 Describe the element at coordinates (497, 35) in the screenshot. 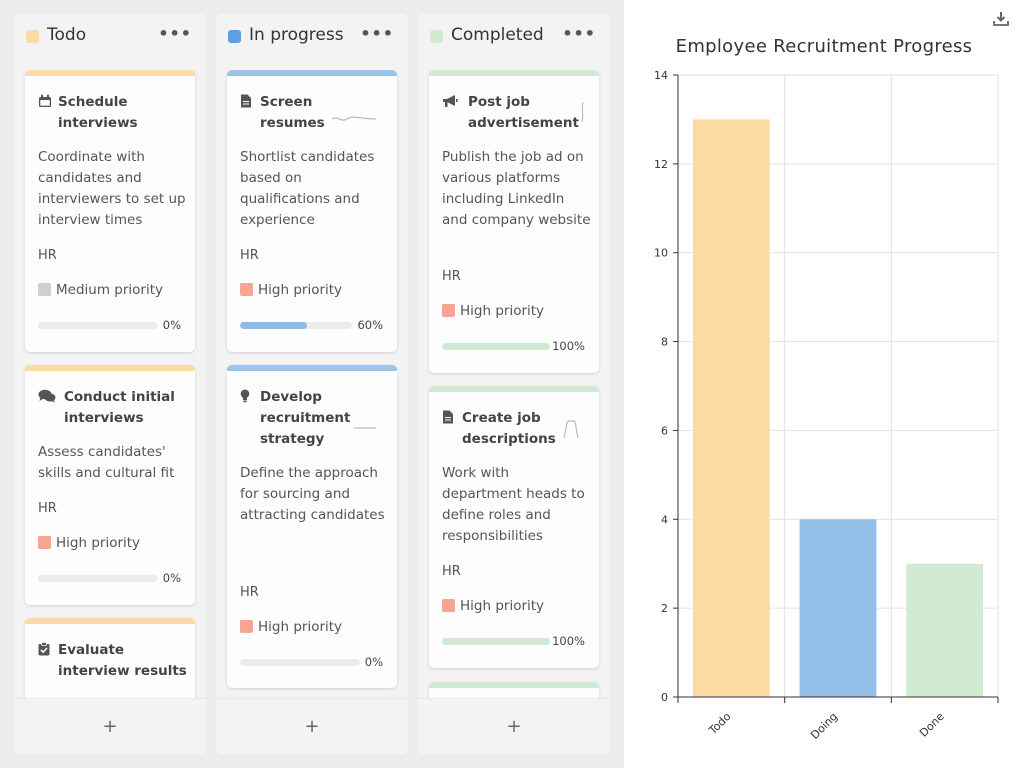

I see `column-title: Completed` at that location.